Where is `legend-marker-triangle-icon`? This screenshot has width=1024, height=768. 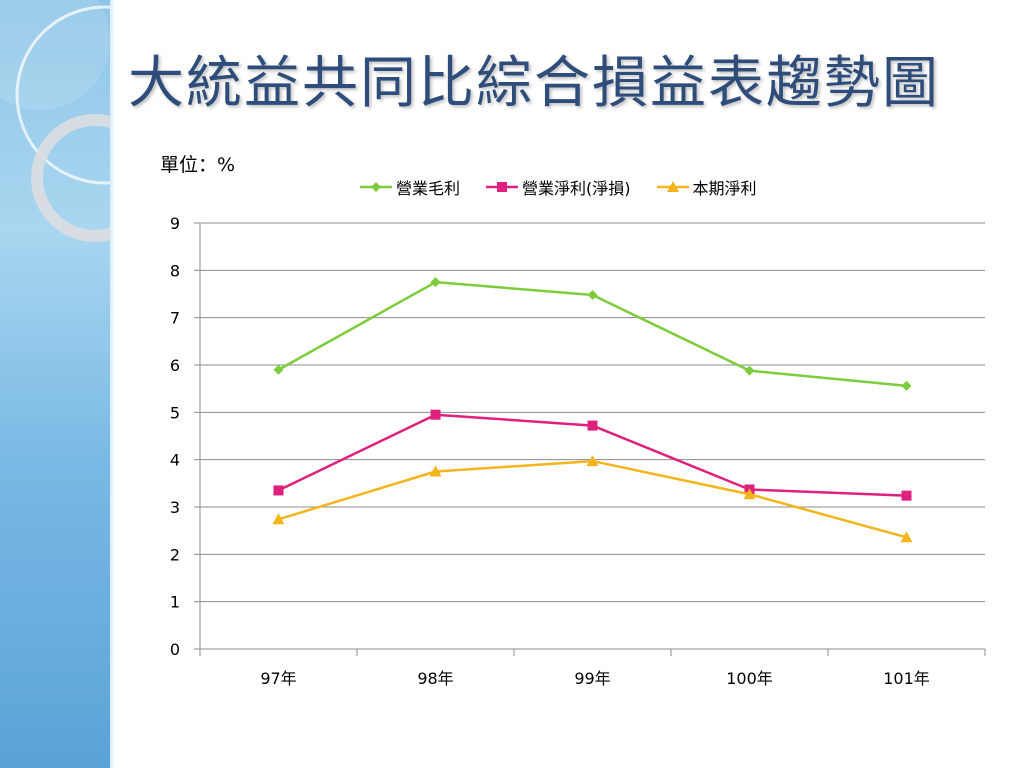 legend-marker-triangle-icon is located at coordinates (672, 186).